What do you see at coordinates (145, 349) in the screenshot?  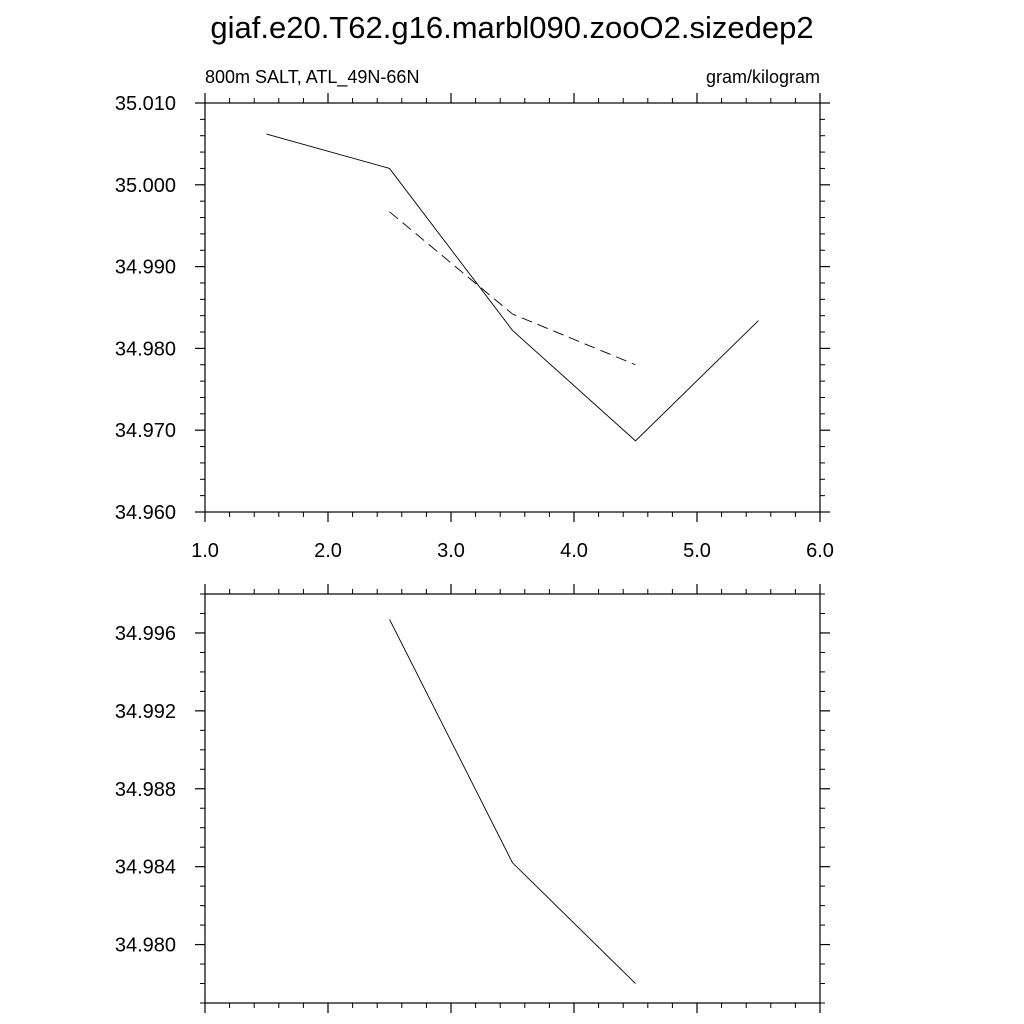 I see `top-y-tick-label: 34.980` at bounding box center [145, 349].